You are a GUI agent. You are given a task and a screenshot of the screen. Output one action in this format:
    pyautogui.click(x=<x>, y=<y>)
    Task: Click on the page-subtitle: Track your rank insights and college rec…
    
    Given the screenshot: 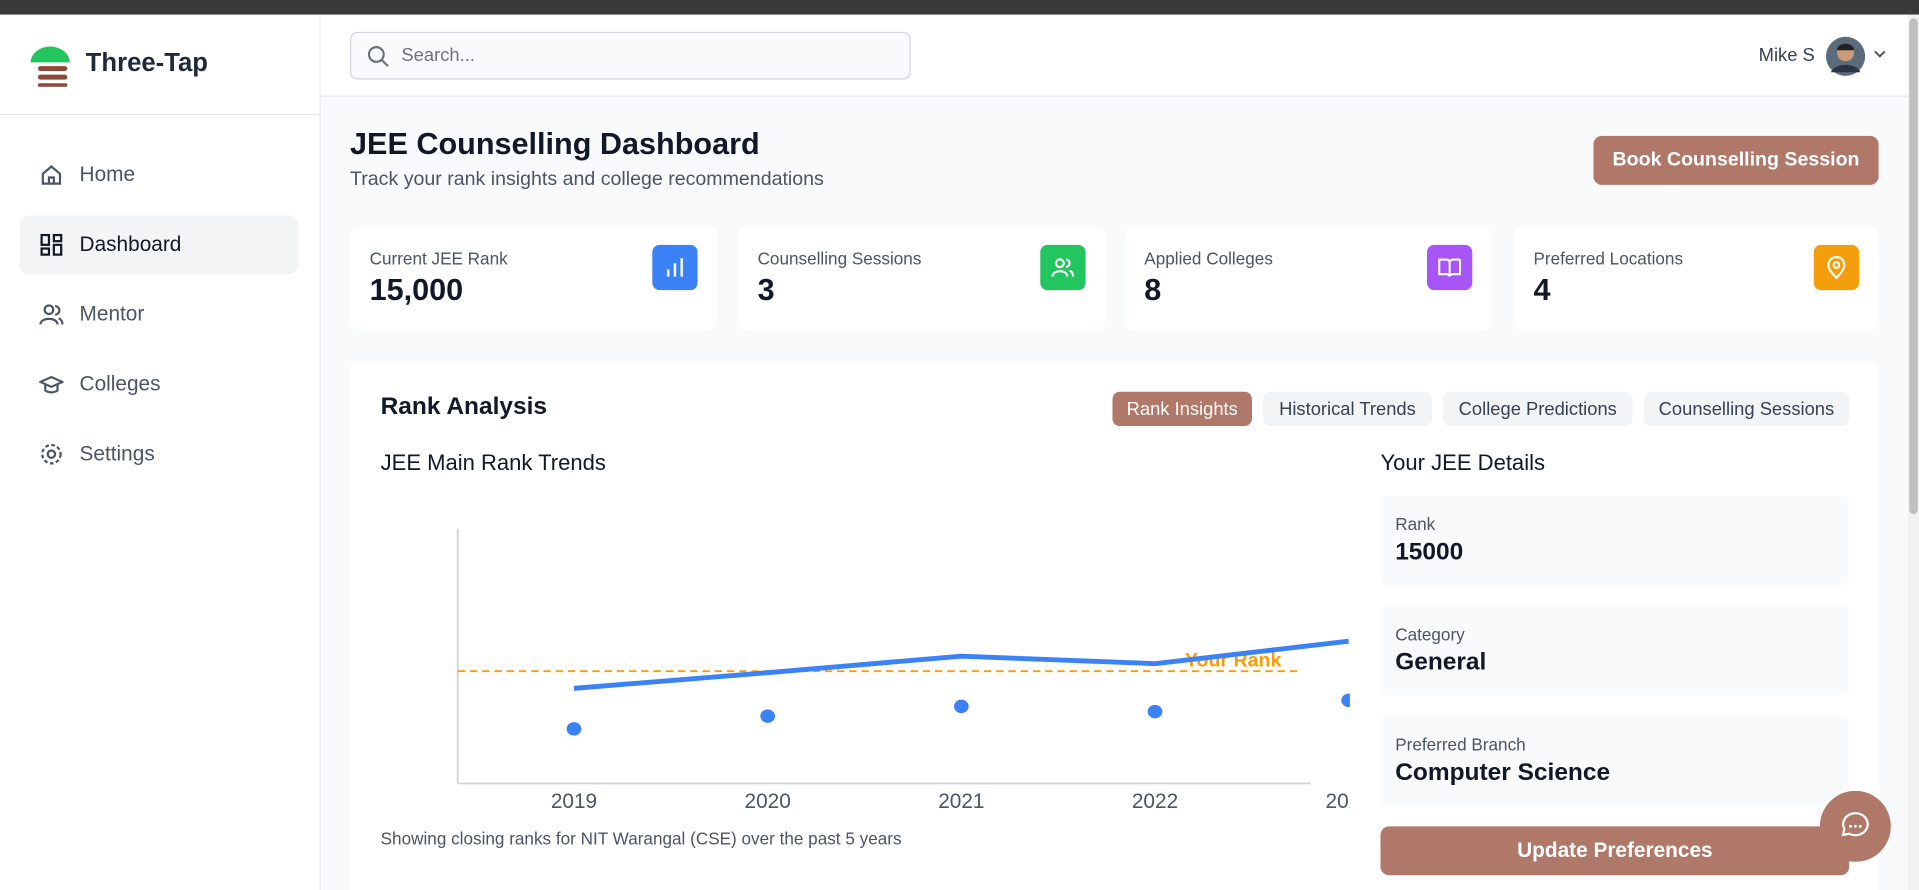 What is the action you would take?
    pyautogui.click(x=587, y=179)
    